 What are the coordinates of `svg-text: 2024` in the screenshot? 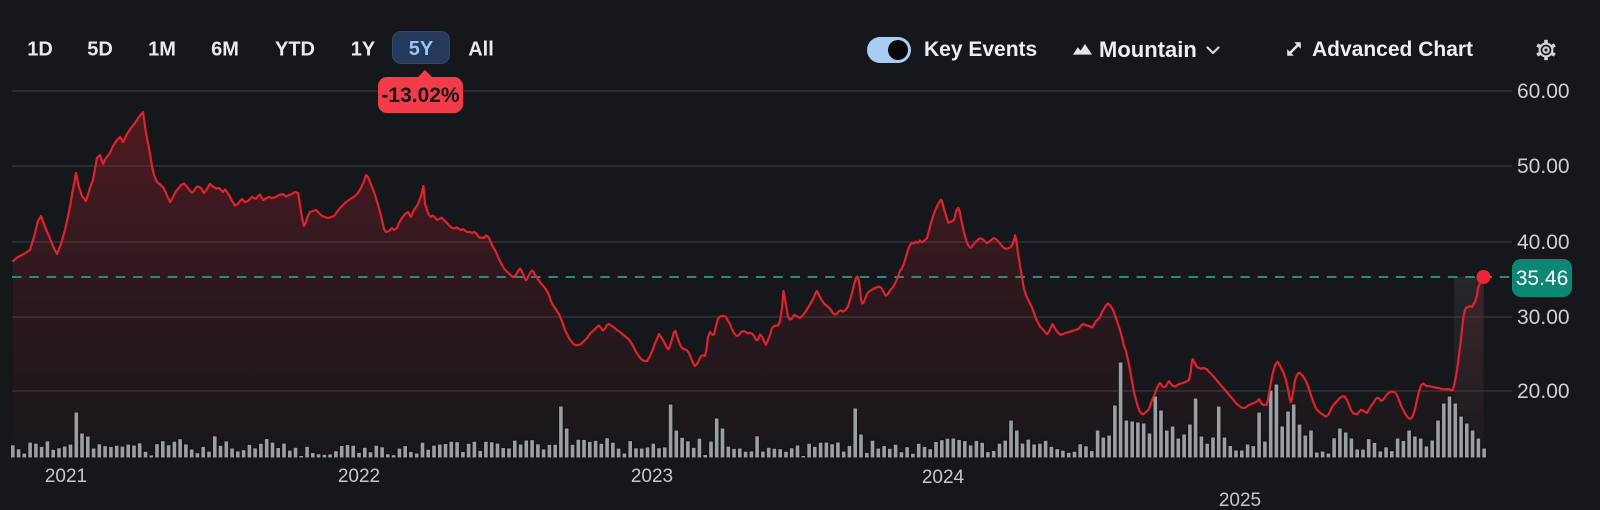 It's located at (943, 477).